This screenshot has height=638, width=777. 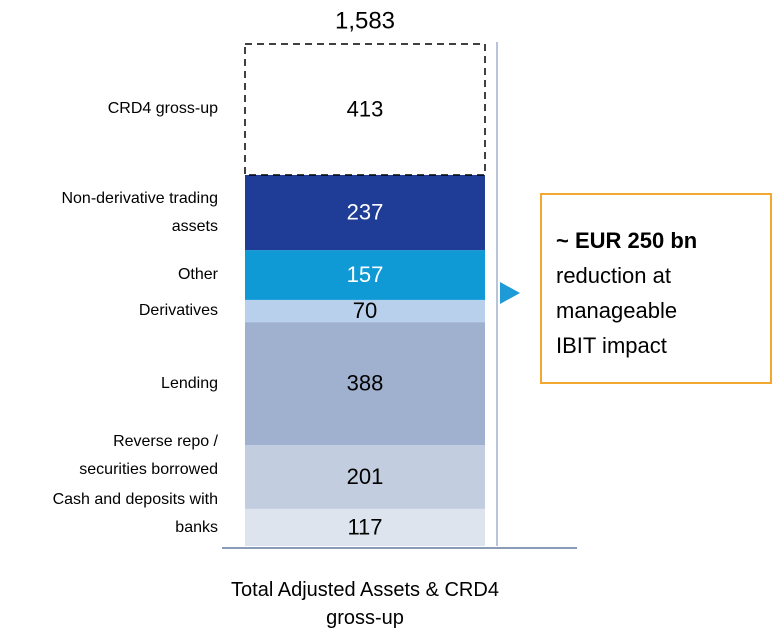 I want to click on value-label: 413, so click(x=365, y=108).